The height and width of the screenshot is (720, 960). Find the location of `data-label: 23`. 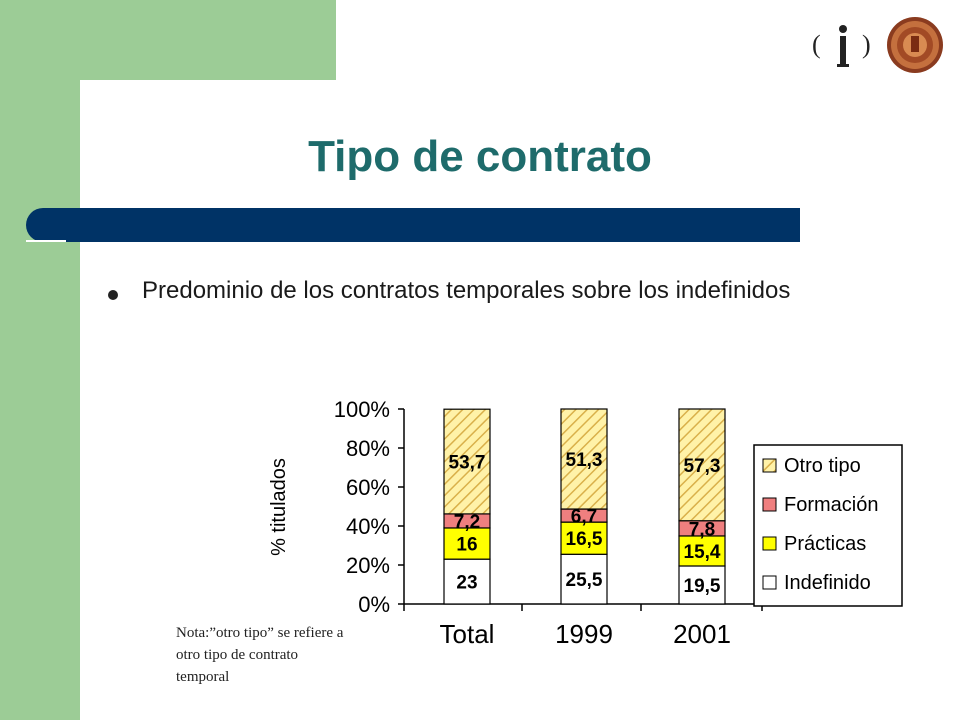

data-label: 23 is located at coordinates (466, 583).